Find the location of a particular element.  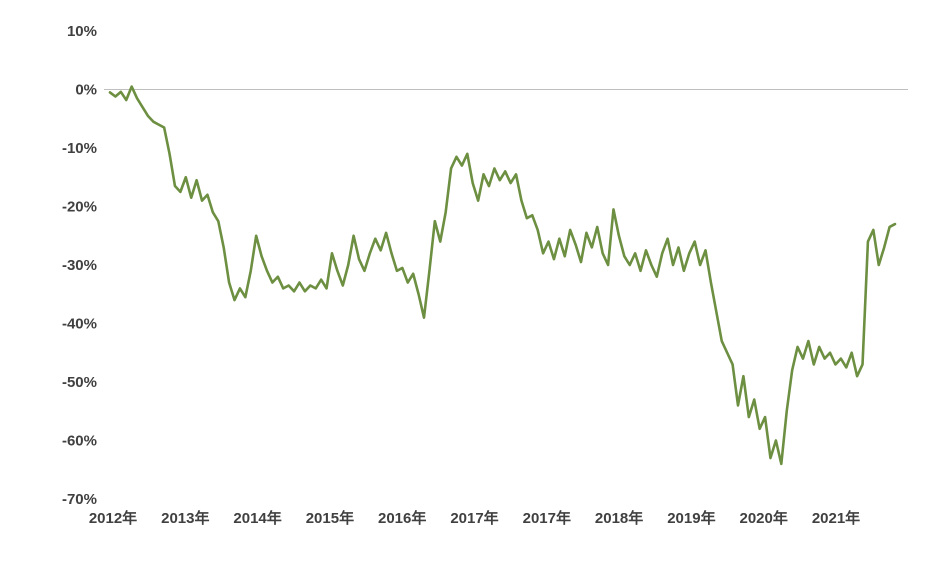

y-tick-label: 0% is located at coordinates (86, 90).